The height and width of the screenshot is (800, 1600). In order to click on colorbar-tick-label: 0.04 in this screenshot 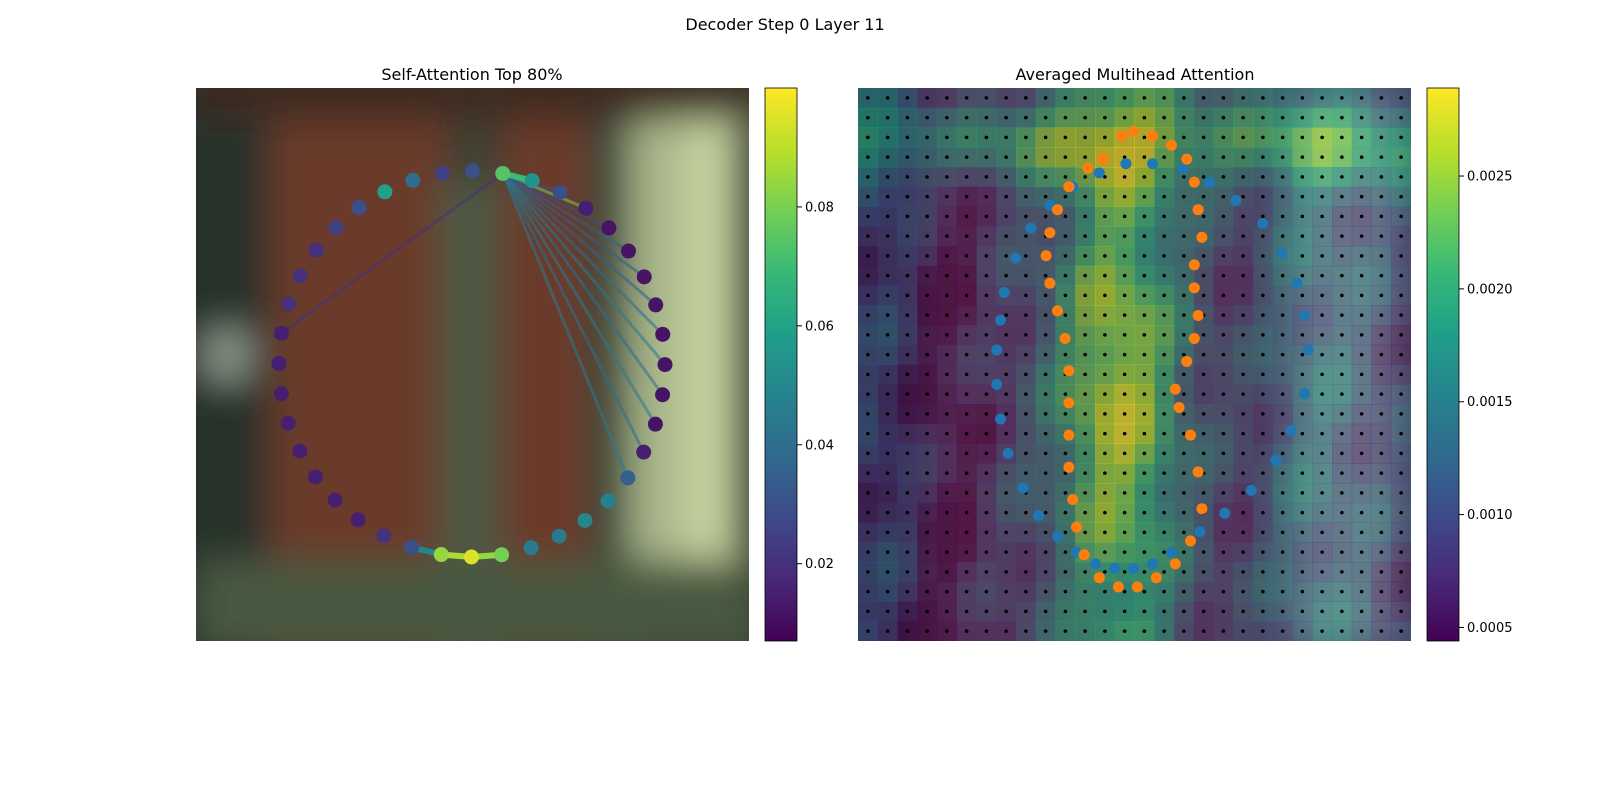, I will do `click(819, 445)`.